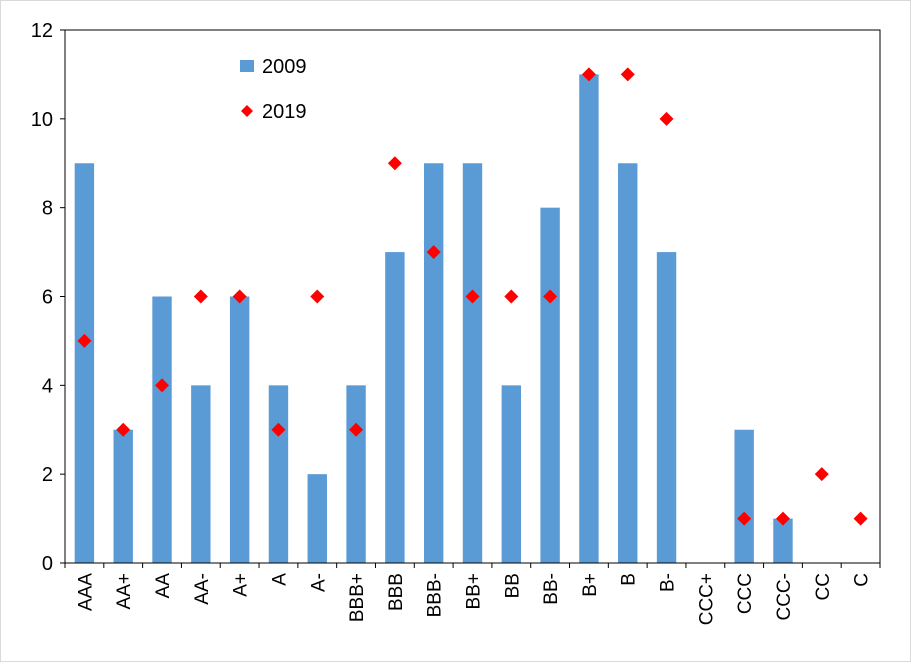  Describe the element at coordinates (273, 89) in the screenshot. I see `legend: 2009 2019` at that location.